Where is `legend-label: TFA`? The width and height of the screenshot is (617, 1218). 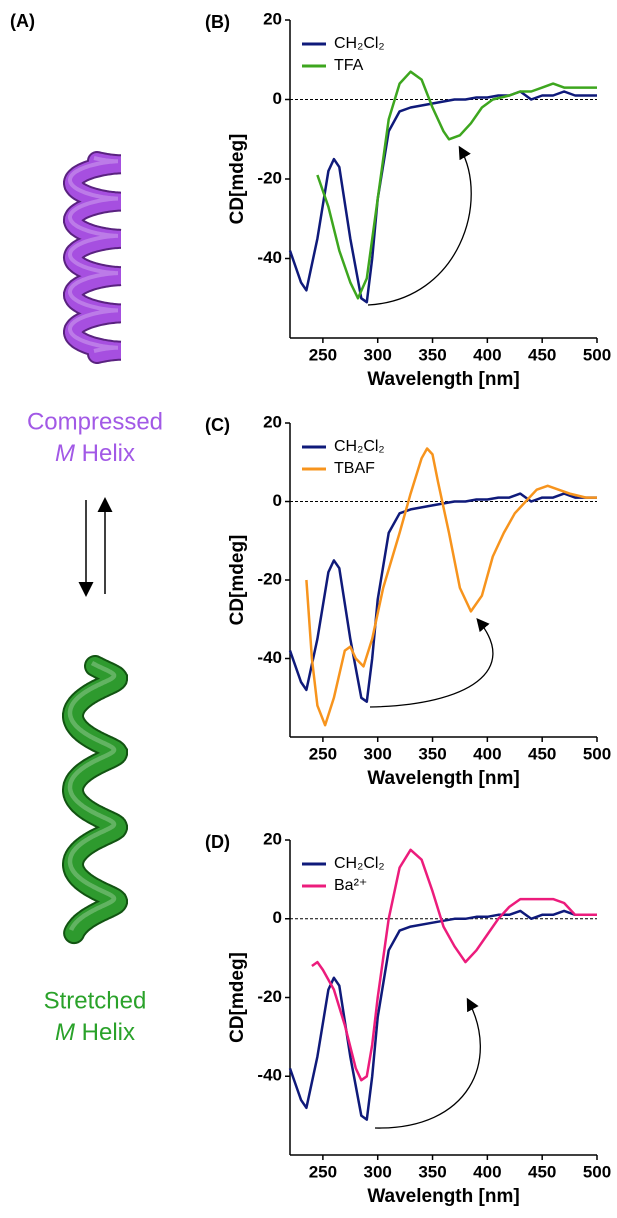 legend-label: TFA is located at coordinates (349, 65).